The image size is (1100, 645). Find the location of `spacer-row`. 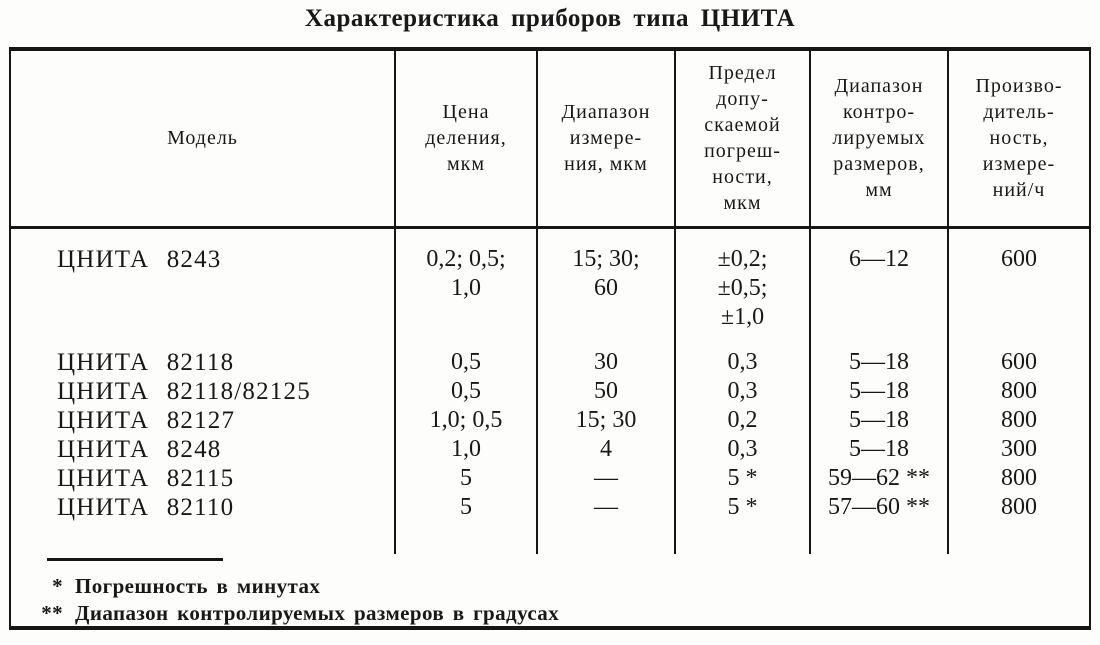

spacer-row is located at coordinates (550, 537).